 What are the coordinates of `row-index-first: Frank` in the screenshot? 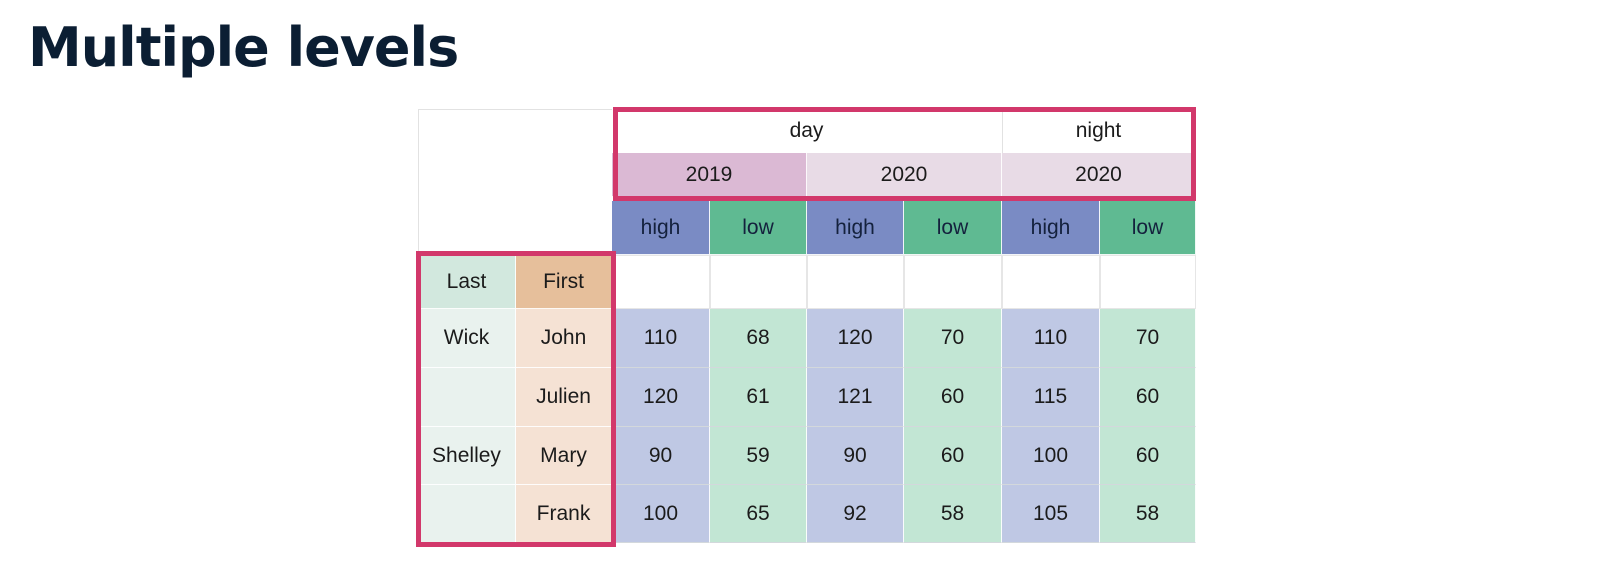 It's located at (564, 514).